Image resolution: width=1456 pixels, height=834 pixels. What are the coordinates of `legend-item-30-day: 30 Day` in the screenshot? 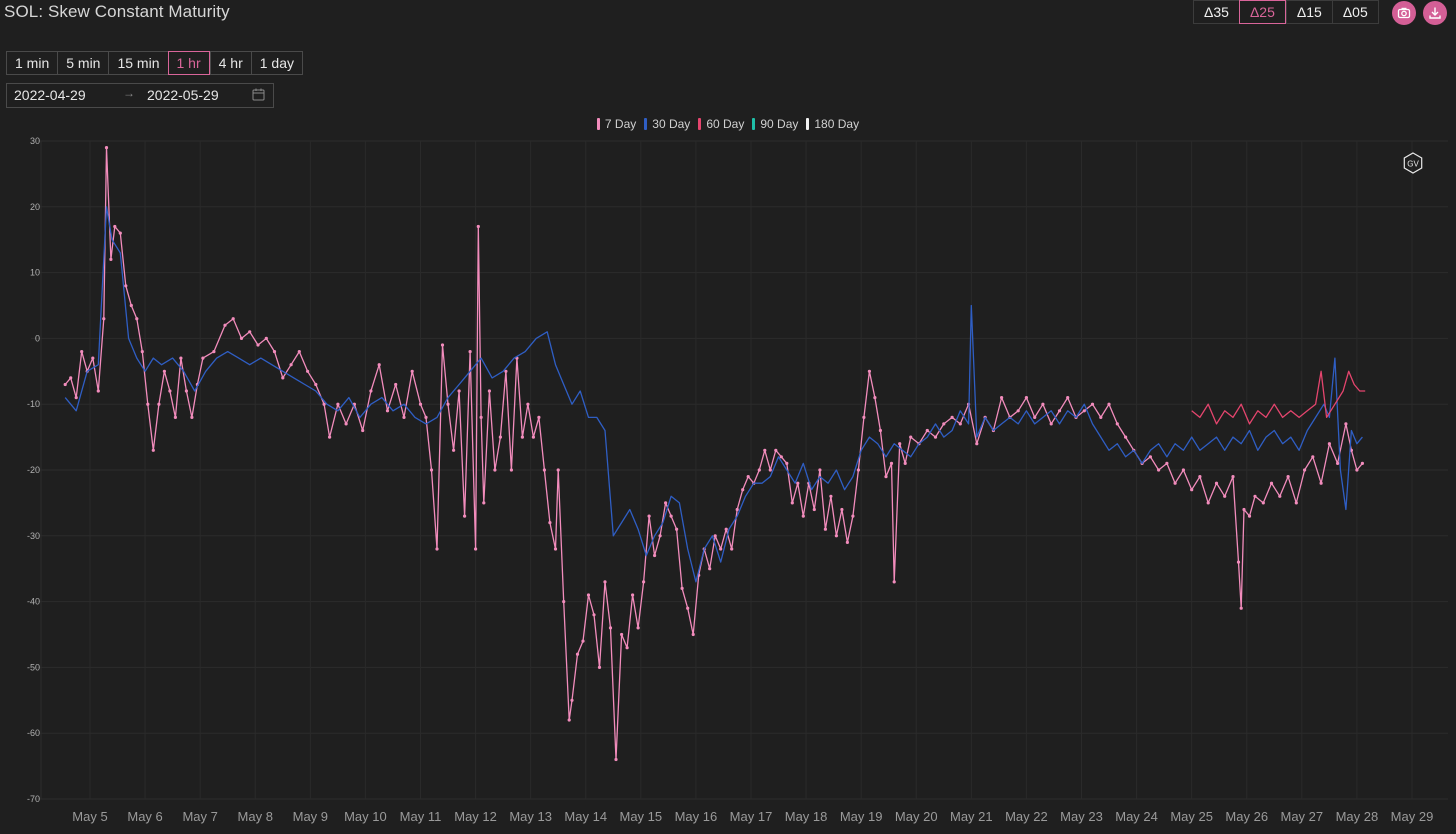 It's located at (667, 124).